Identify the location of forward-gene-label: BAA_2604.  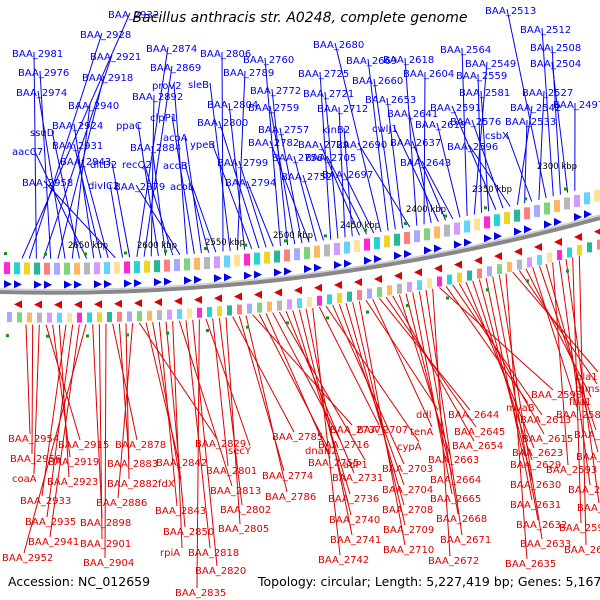
(428, 74).